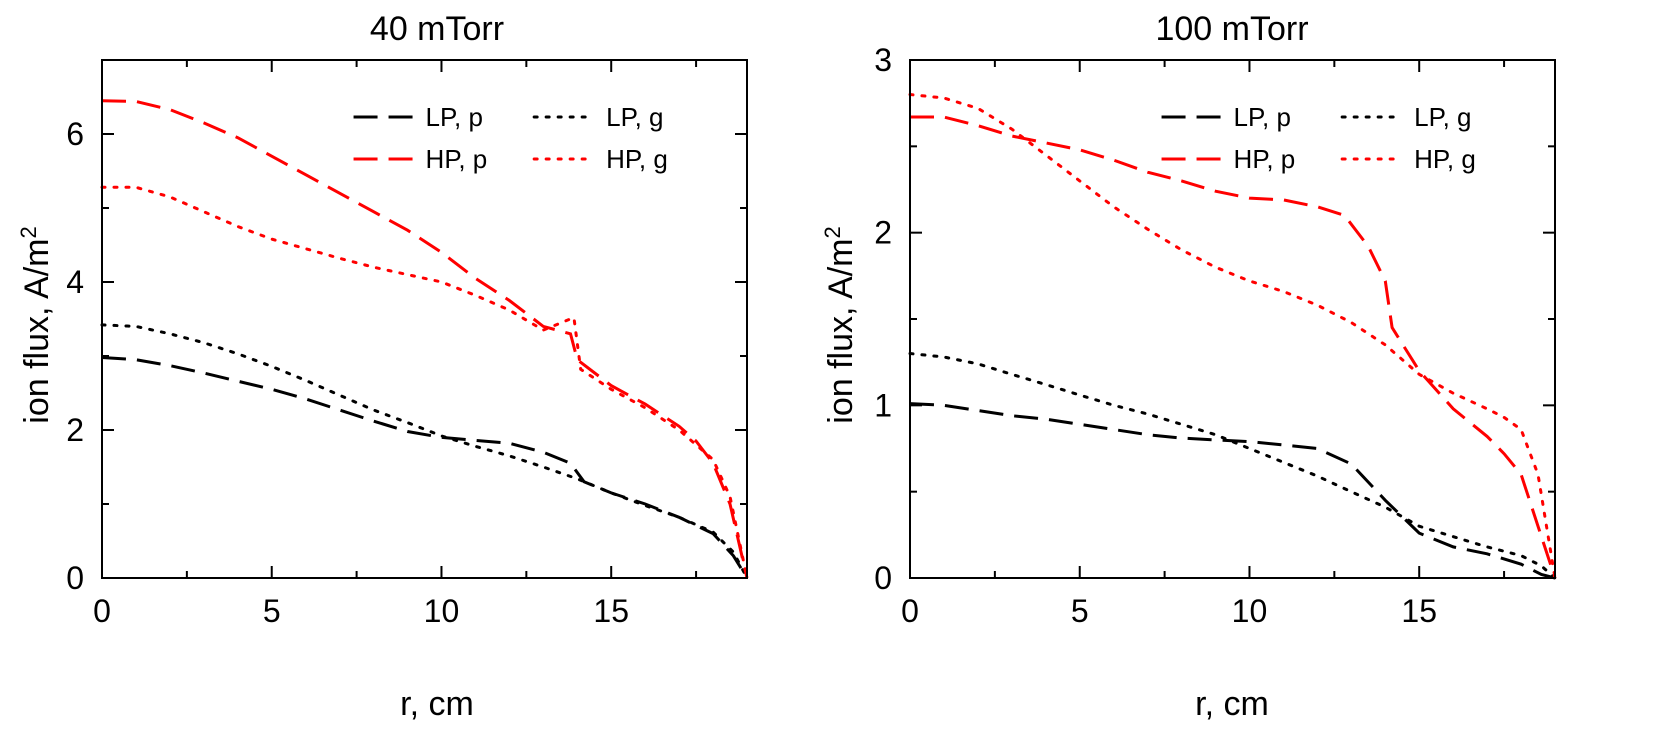 The height and width of the screenshot is (732, 1659). What do you see at coordinates (75, 282) in the screenshot?
I see `y-tick-label: 4` at bounding box center [75, 282].